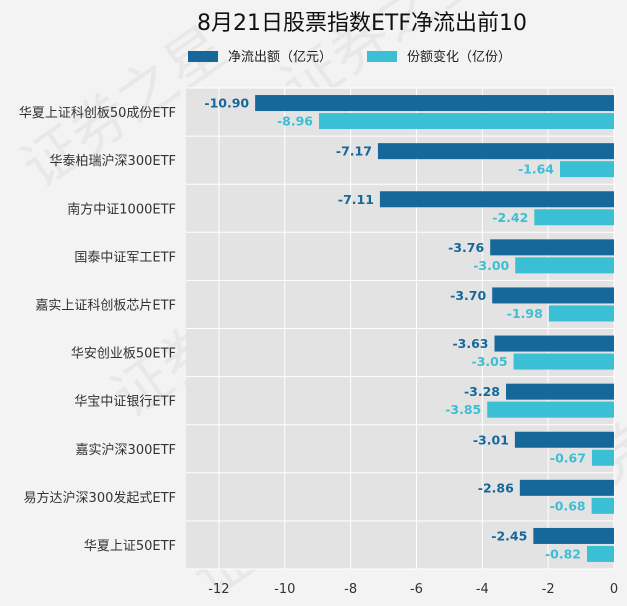 Image resolution: width=627 pixels, height=606 pixels. What do you see at coordinates (496, 487) in the screenshot?
I see `value-label-net-outflow: -2.86` at bounding box center [496, 487].